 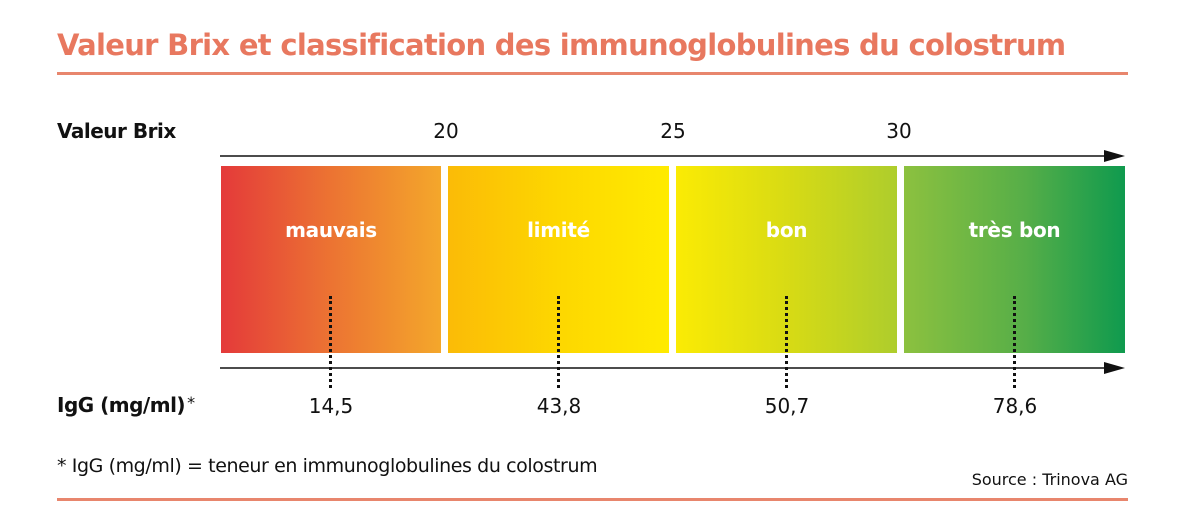 What do you see at coordinates (672, 156) in the screenshot?
I see `brix-axis-arrow` at bounding box center [672, 156].